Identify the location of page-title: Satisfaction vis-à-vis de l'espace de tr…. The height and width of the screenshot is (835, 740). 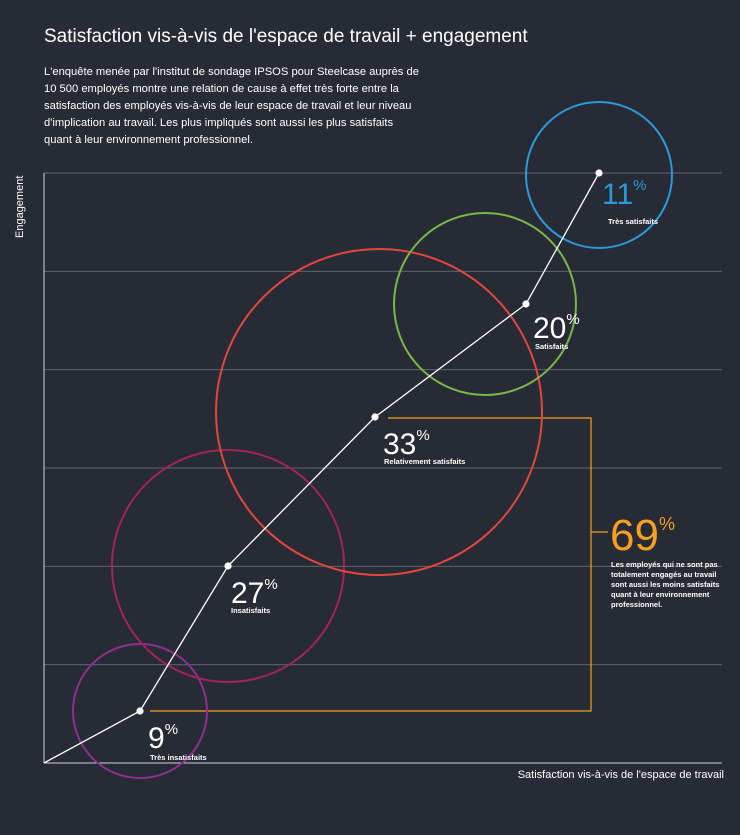
(286, 36).